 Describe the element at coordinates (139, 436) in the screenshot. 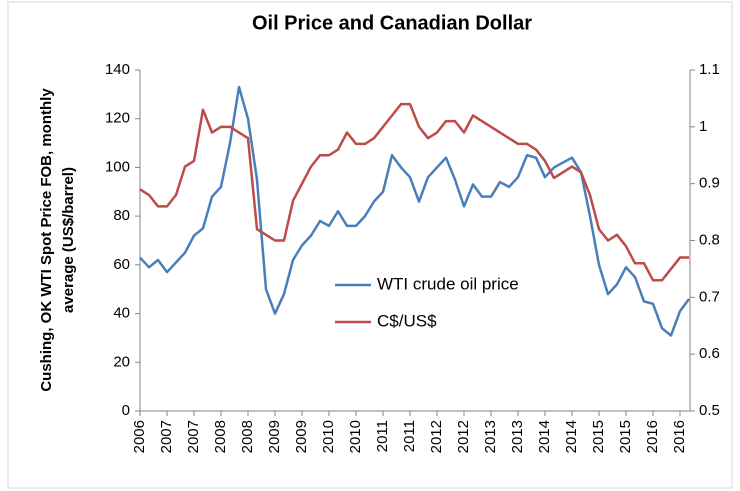

I see `x-tick-label: 2006` at that location.